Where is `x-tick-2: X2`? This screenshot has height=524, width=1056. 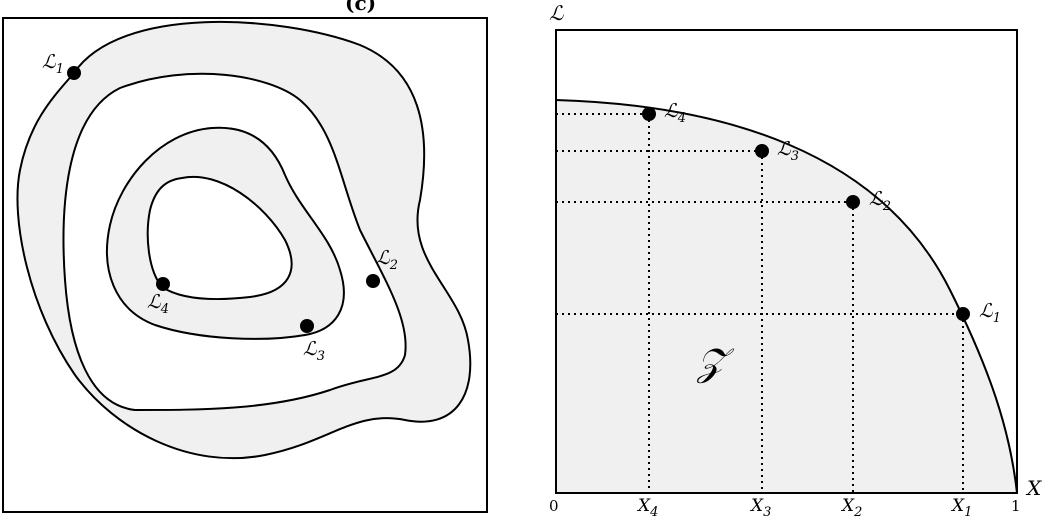 x-tick-2: X2 is located at coordinates (851, 508).